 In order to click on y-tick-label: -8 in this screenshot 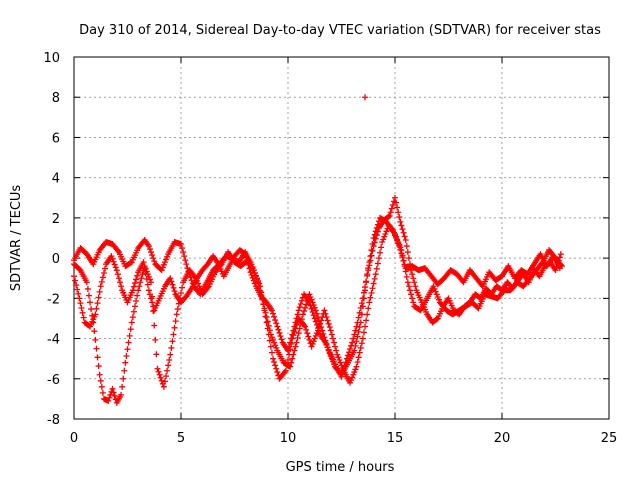, I will do `click(53, 420)`.